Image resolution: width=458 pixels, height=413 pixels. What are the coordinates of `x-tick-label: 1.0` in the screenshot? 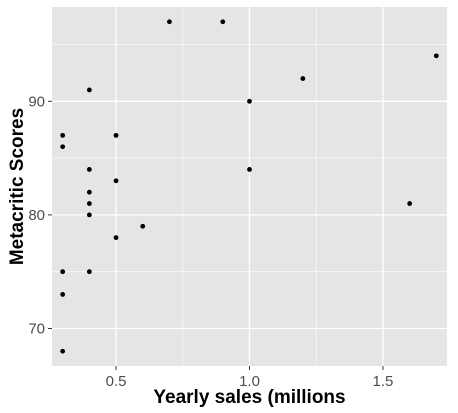 It's located at (249, 381).